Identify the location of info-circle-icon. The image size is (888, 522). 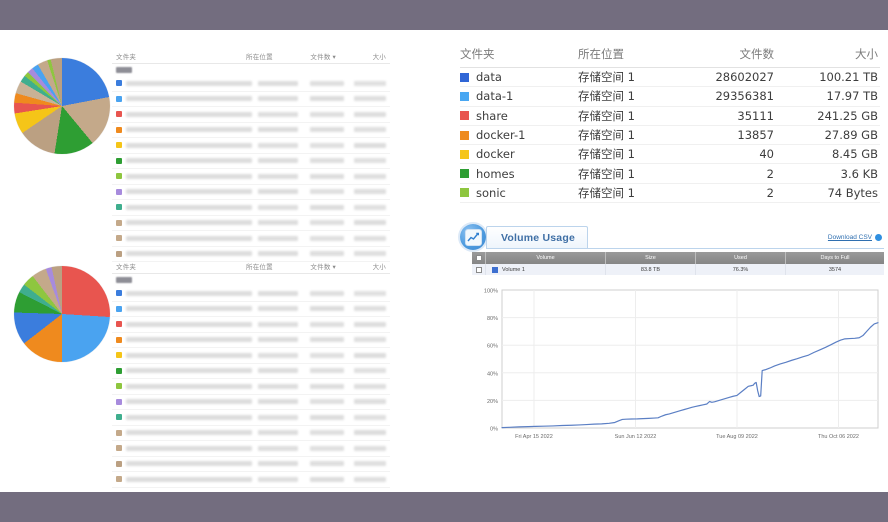
(878, 237).